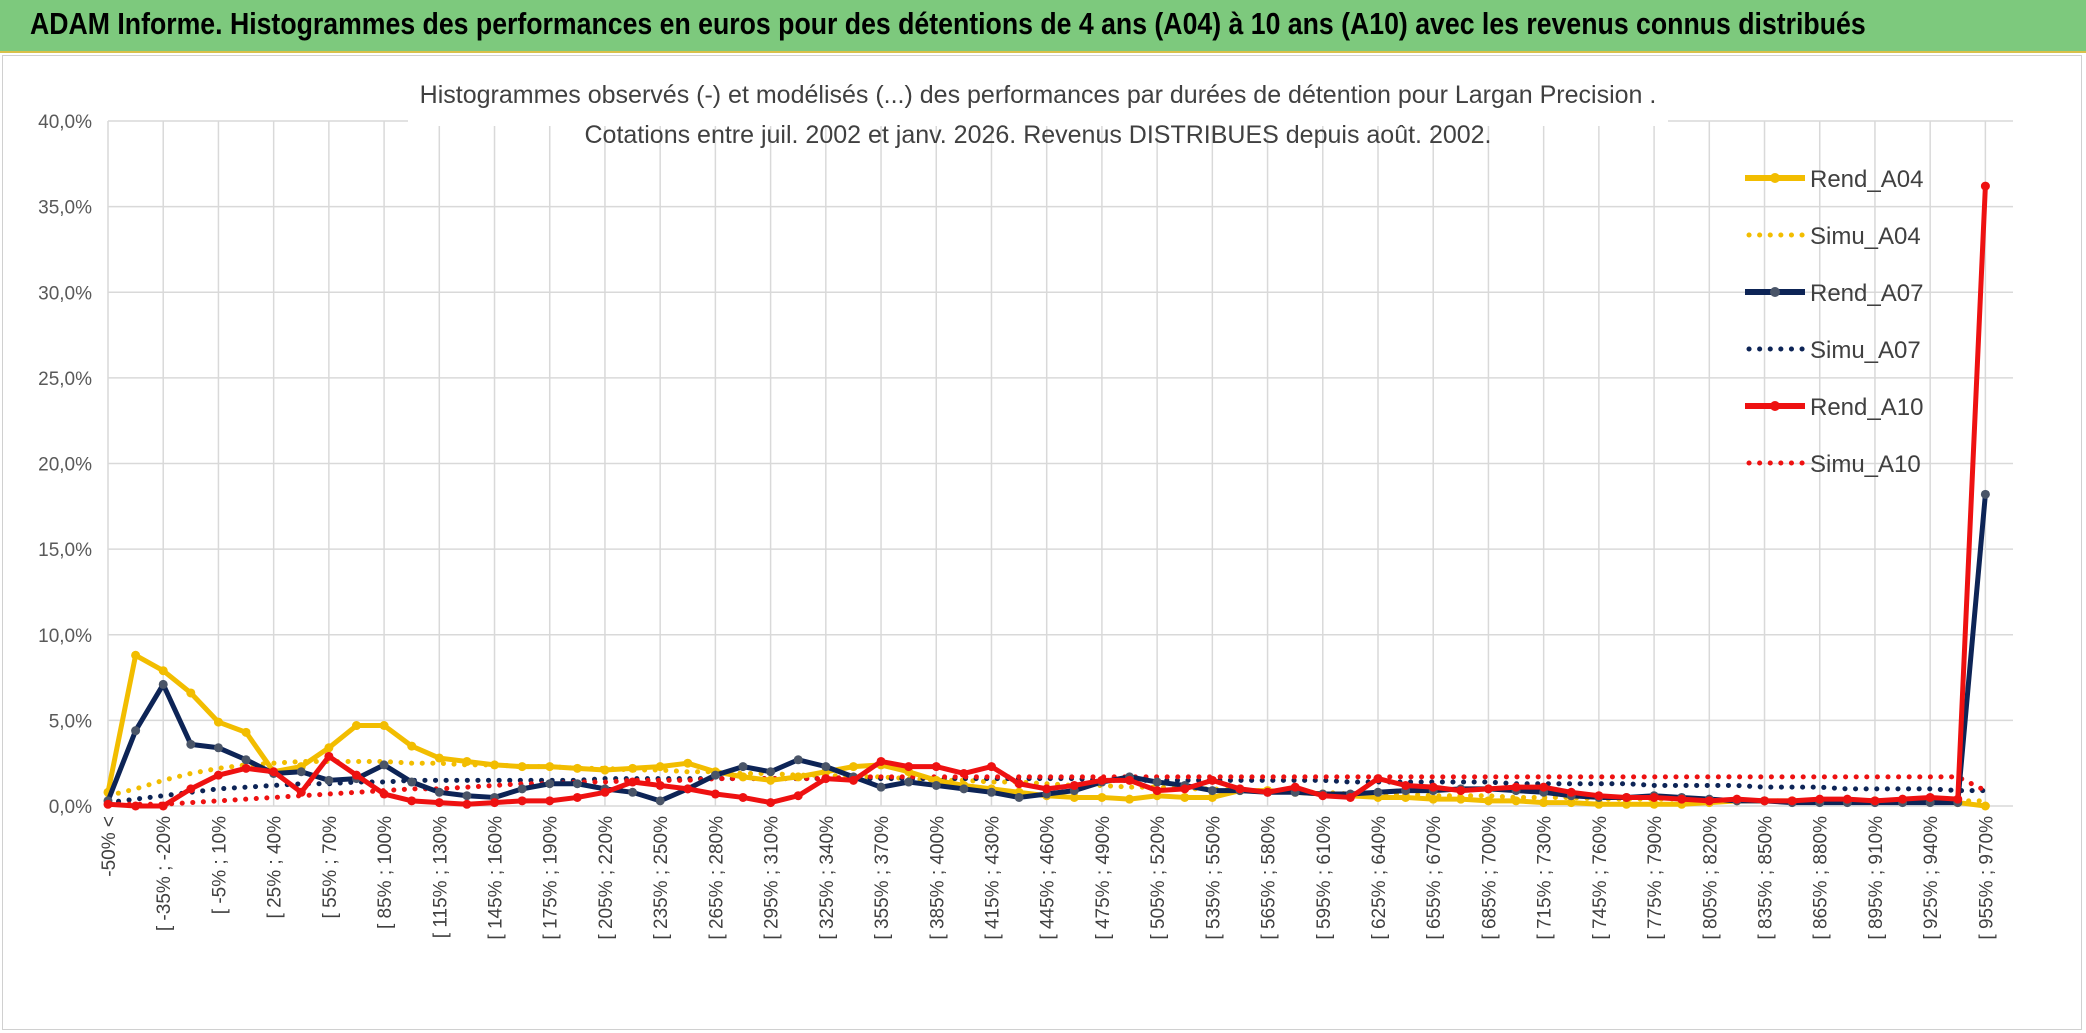  I want to click on x-tick-label: [ 865% ; 880%, so click(1821, 878).